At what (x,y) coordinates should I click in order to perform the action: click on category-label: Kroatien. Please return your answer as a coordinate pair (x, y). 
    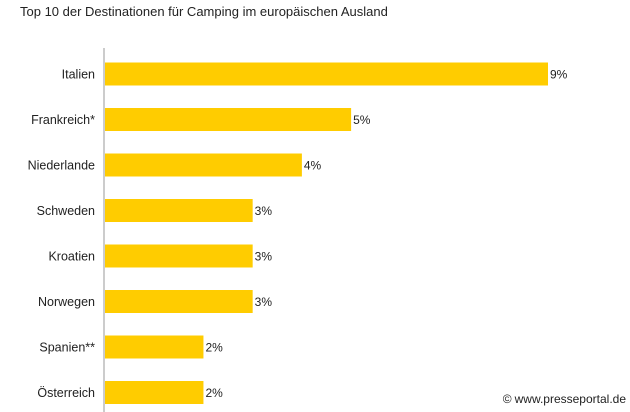
    Looking at the image, I should click on (71, 257).